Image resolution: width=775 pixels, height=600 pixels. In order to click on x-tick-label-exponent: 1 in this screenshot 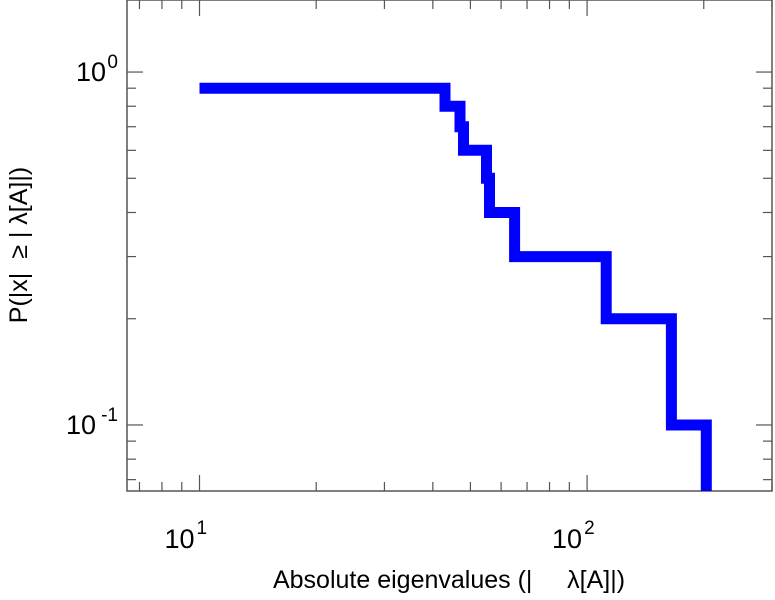, I will do `click(202, 528)`.